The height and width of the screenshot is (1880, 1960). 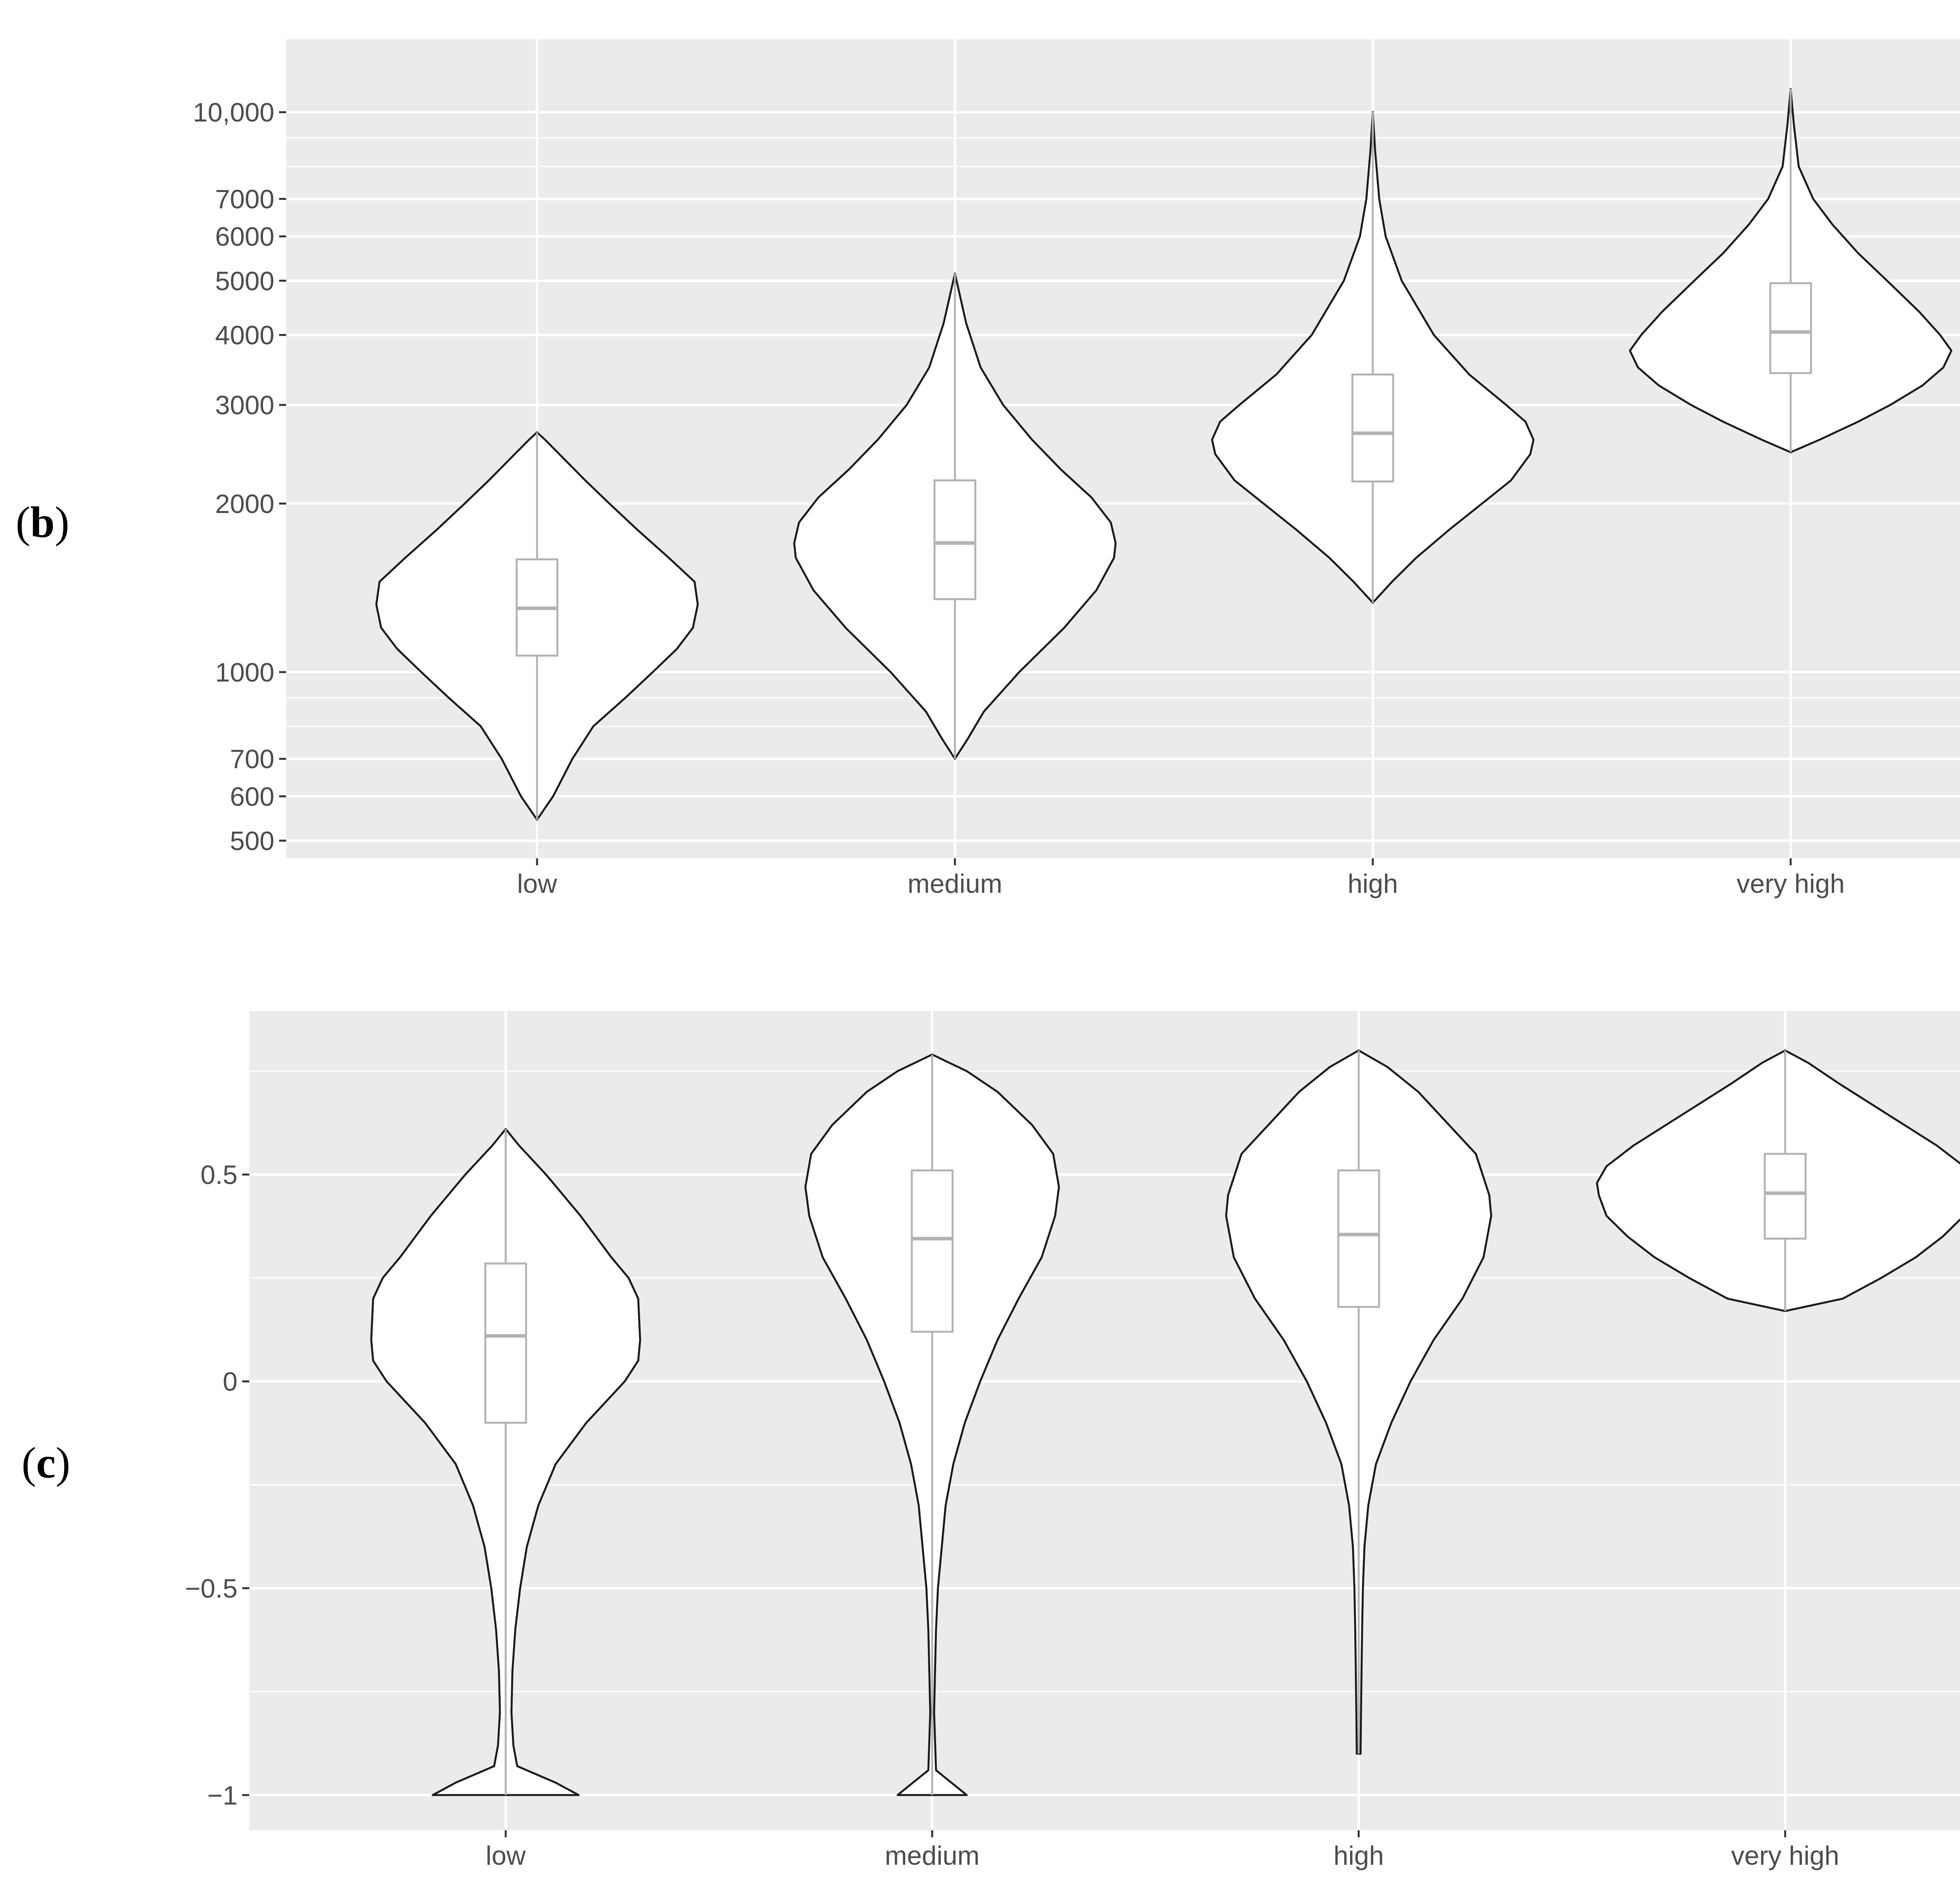 What do you see at coordinates (222, 1795) in the screenshot?
I see `y-tick-label: −1` at bounding box center [222, 1795].